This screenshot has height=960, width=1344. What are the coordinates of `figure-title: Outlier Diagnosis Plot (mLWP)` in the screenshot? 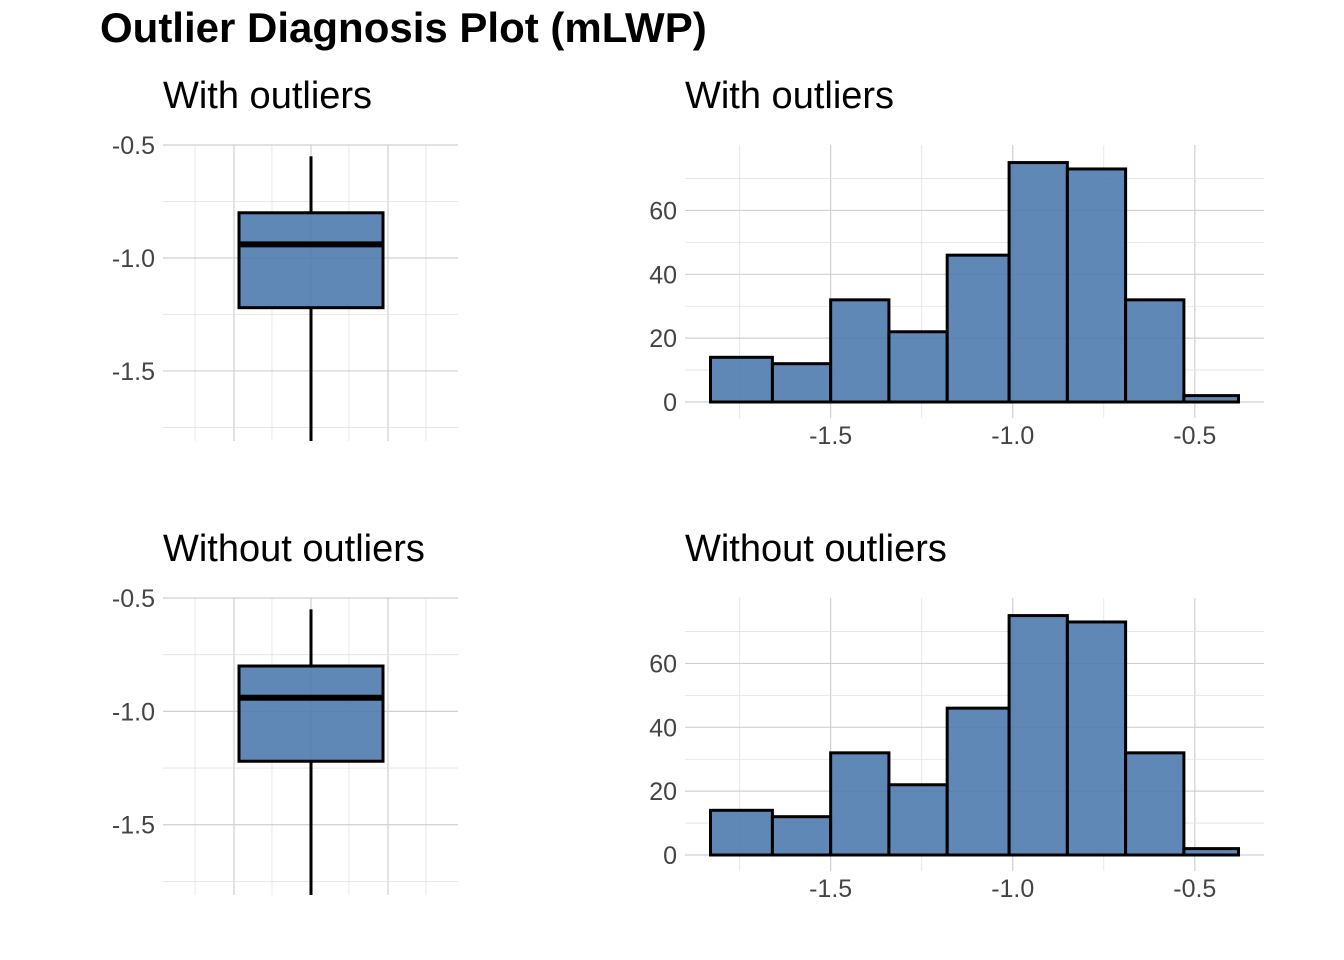 It's located at (403, 27).